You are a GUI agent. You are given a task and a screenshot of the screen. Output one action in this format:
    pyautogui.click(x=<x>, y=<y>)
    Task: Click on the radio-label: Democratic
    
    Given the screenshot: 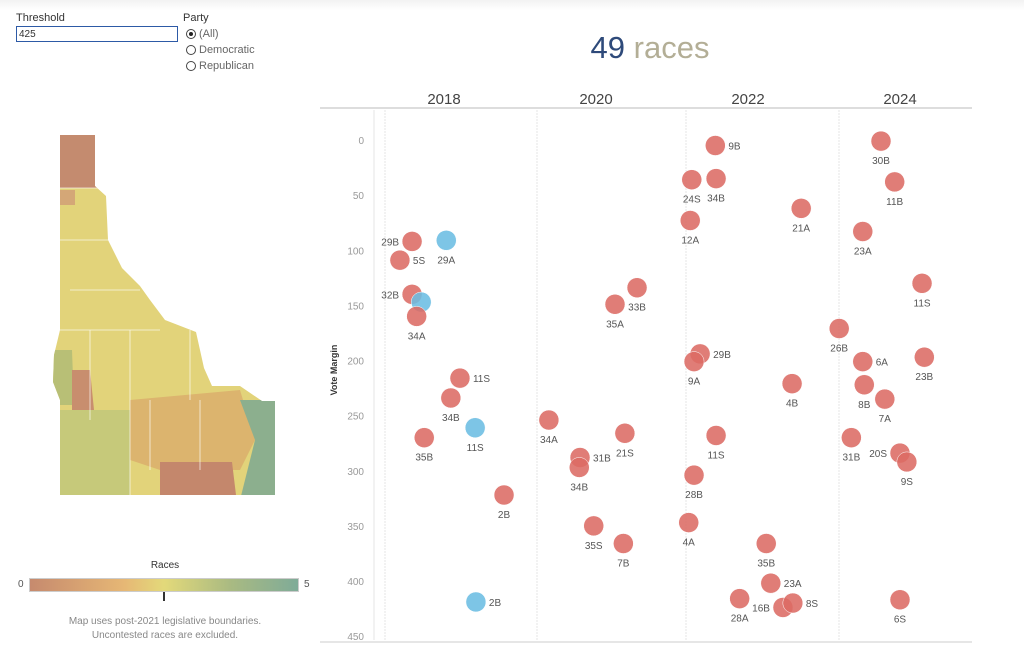 What is the action you would take?
    pyautogui.click(x=227, y=50)
    